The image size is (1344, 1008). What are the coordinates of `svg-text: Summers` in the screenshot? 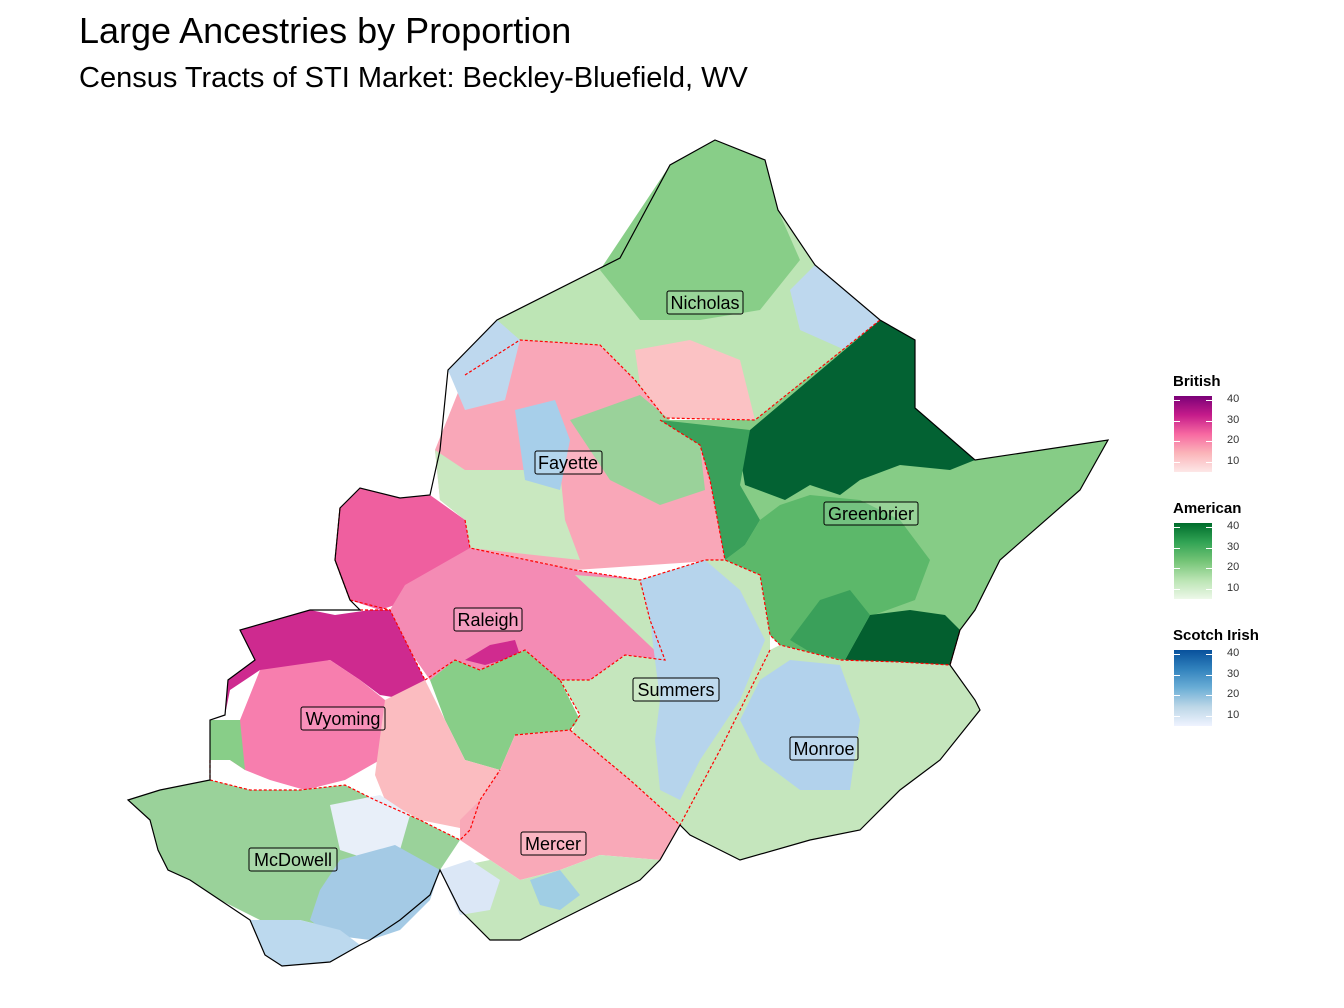 It's located at (675, 690).